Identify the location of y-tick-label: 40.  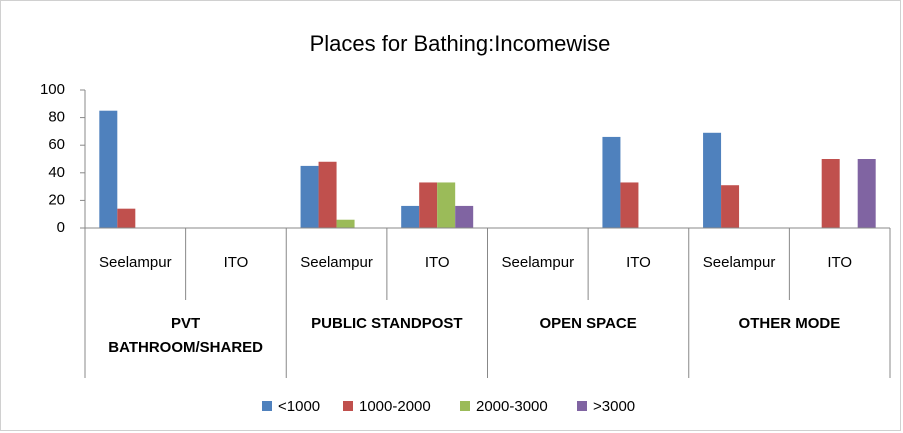
(56, 172).